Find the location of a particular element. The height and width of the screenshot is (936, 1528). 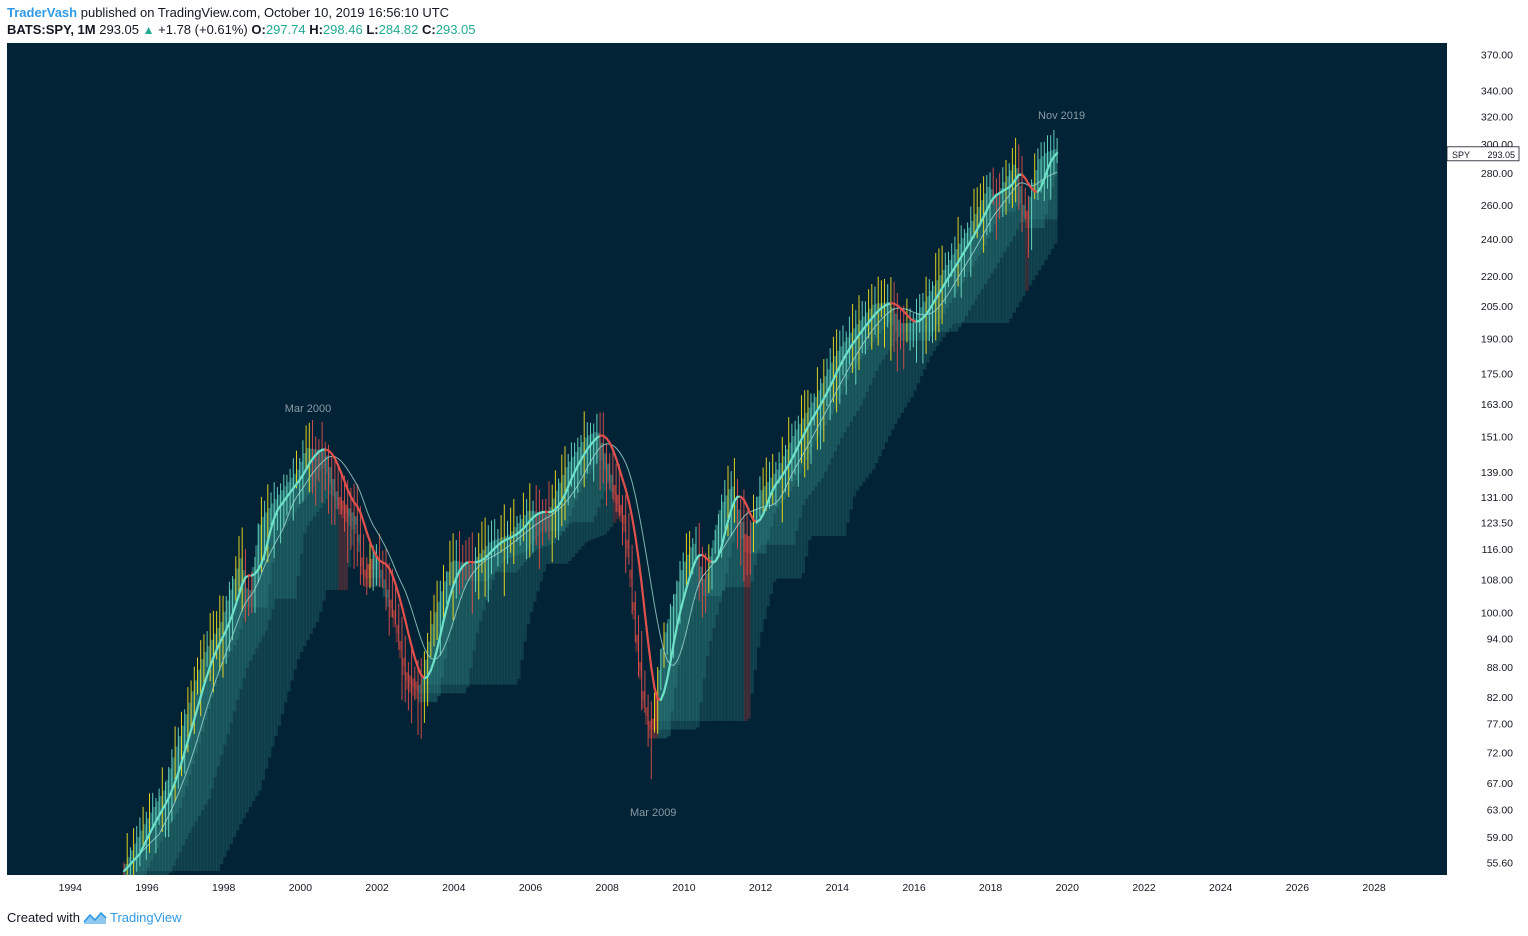

price-tick-label: 175.00 is located at coordinates (1497, 375).